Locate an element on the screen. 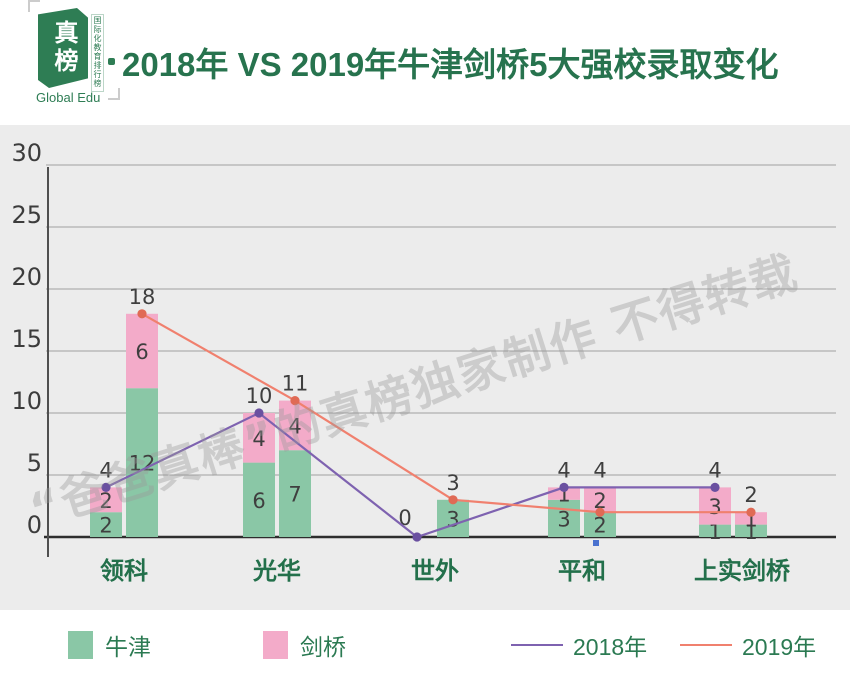  zhenbang-logo: 真榜 国际化教育排行榜 Global Edu is located at coordinates (75, 55).